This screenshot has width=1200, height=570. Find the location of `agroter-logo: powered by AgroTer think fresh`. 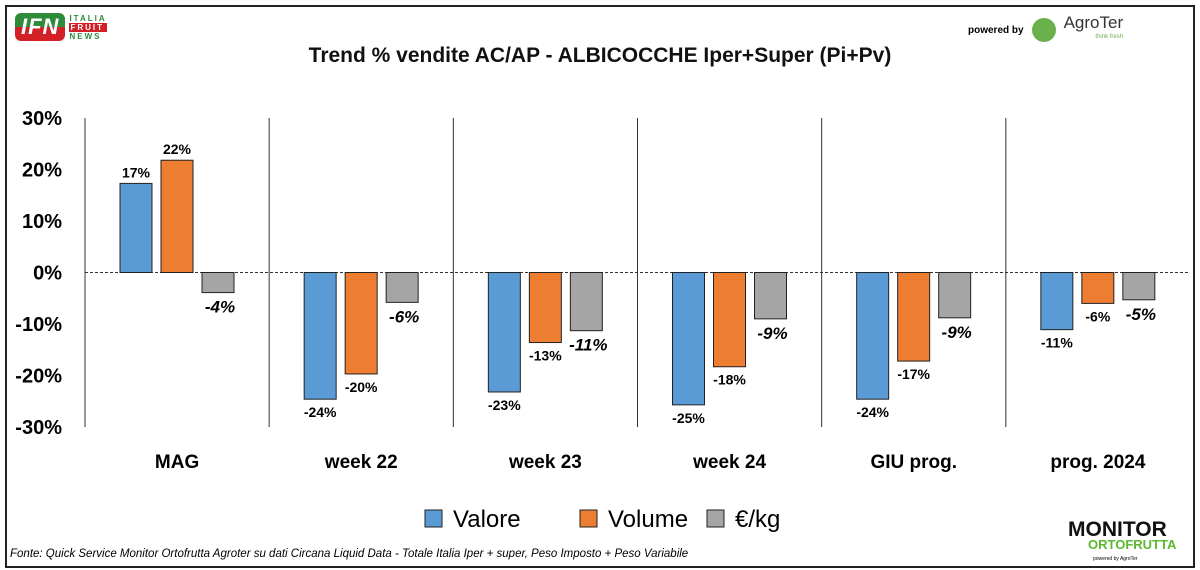

agroter-logo: powered by AgroTer think fresh is located at coordinates (1046, 28).